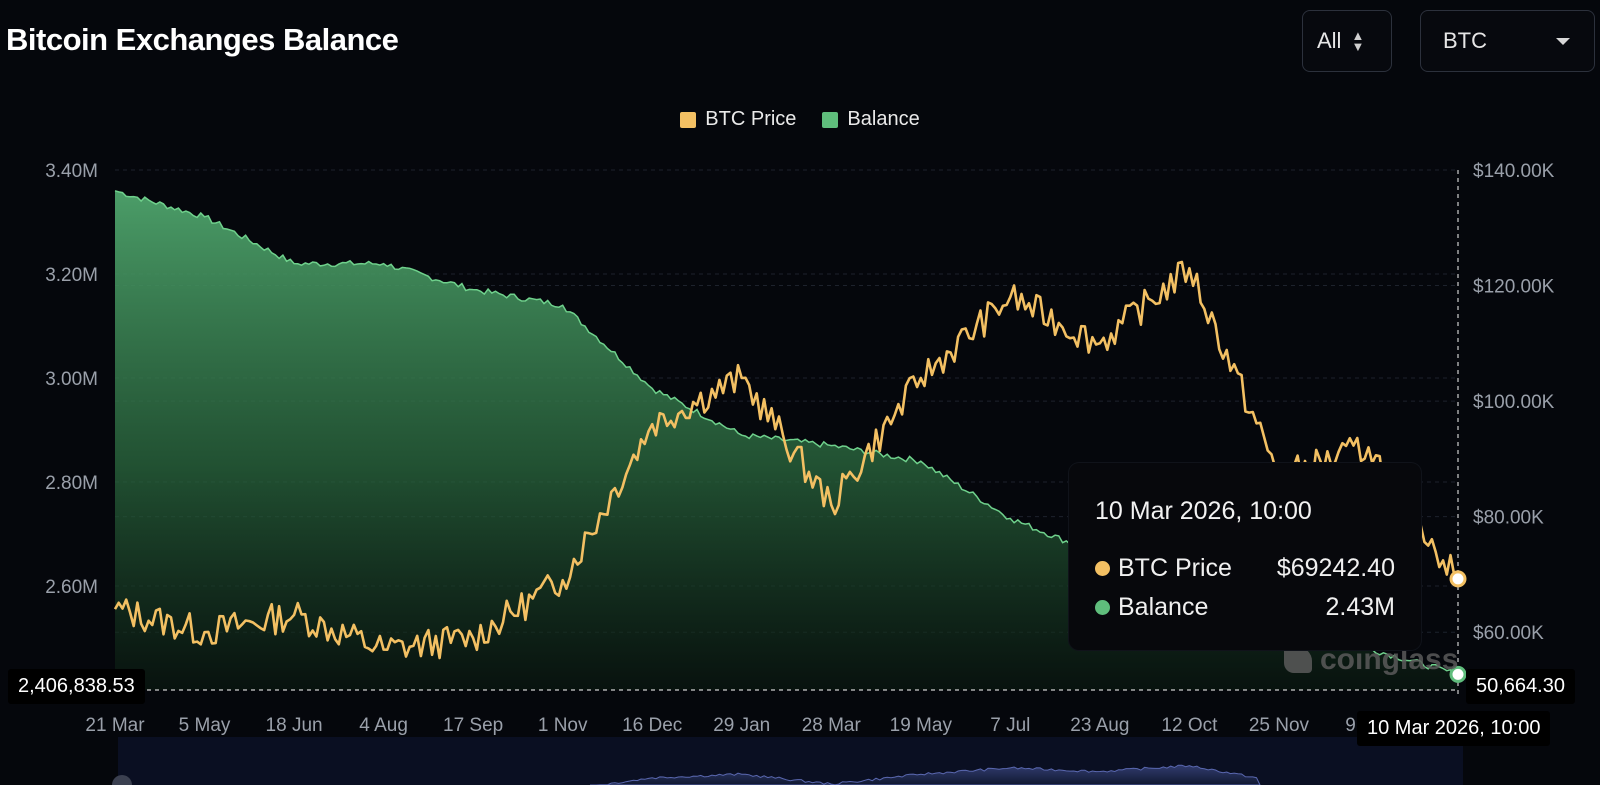 This screenshot has height=785, width=1600. Describe the element at coordinates (71, 275) in the screenshot. I see `y-left-tick-label: 3.20M` at that location.